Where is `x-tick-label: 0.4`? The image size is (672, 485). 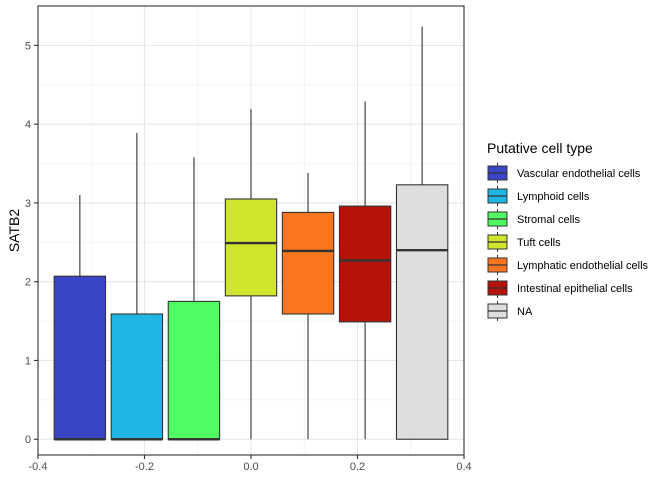
x-tick-label: 0.4 is located at coordinates (463, 467).